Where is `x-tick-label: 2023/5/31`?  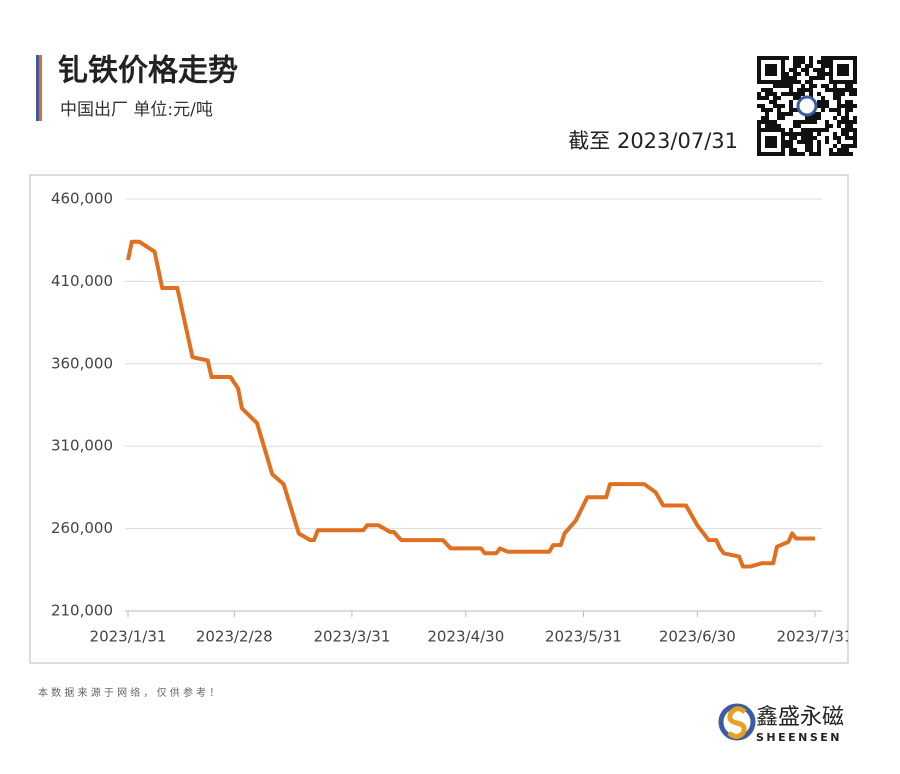 x-tick-label: 2023/5/31 is located at coordinates (583, 637).